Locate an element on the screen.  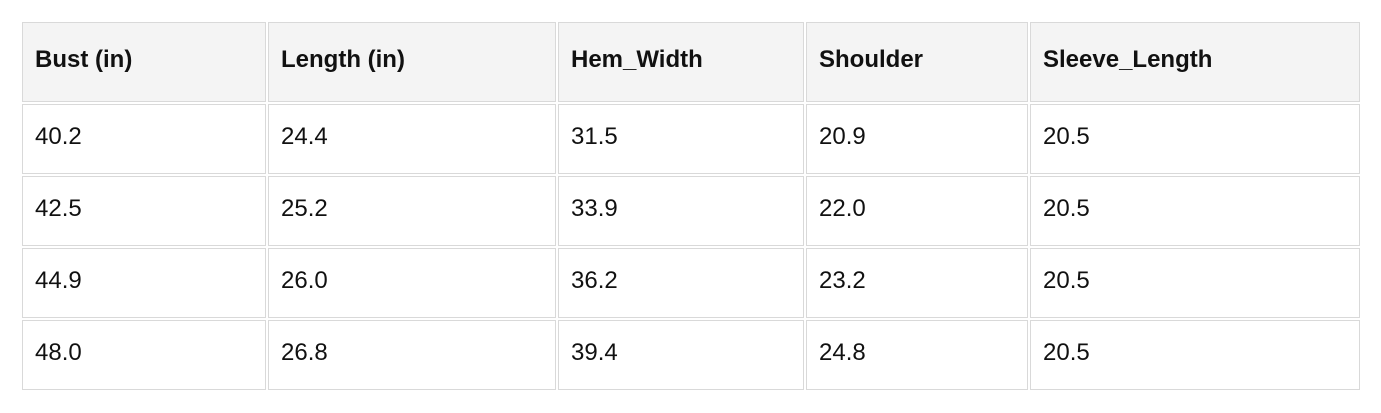
column-header-sleeve-length: Sleeve_Length is located at coordinates (1195, 62).